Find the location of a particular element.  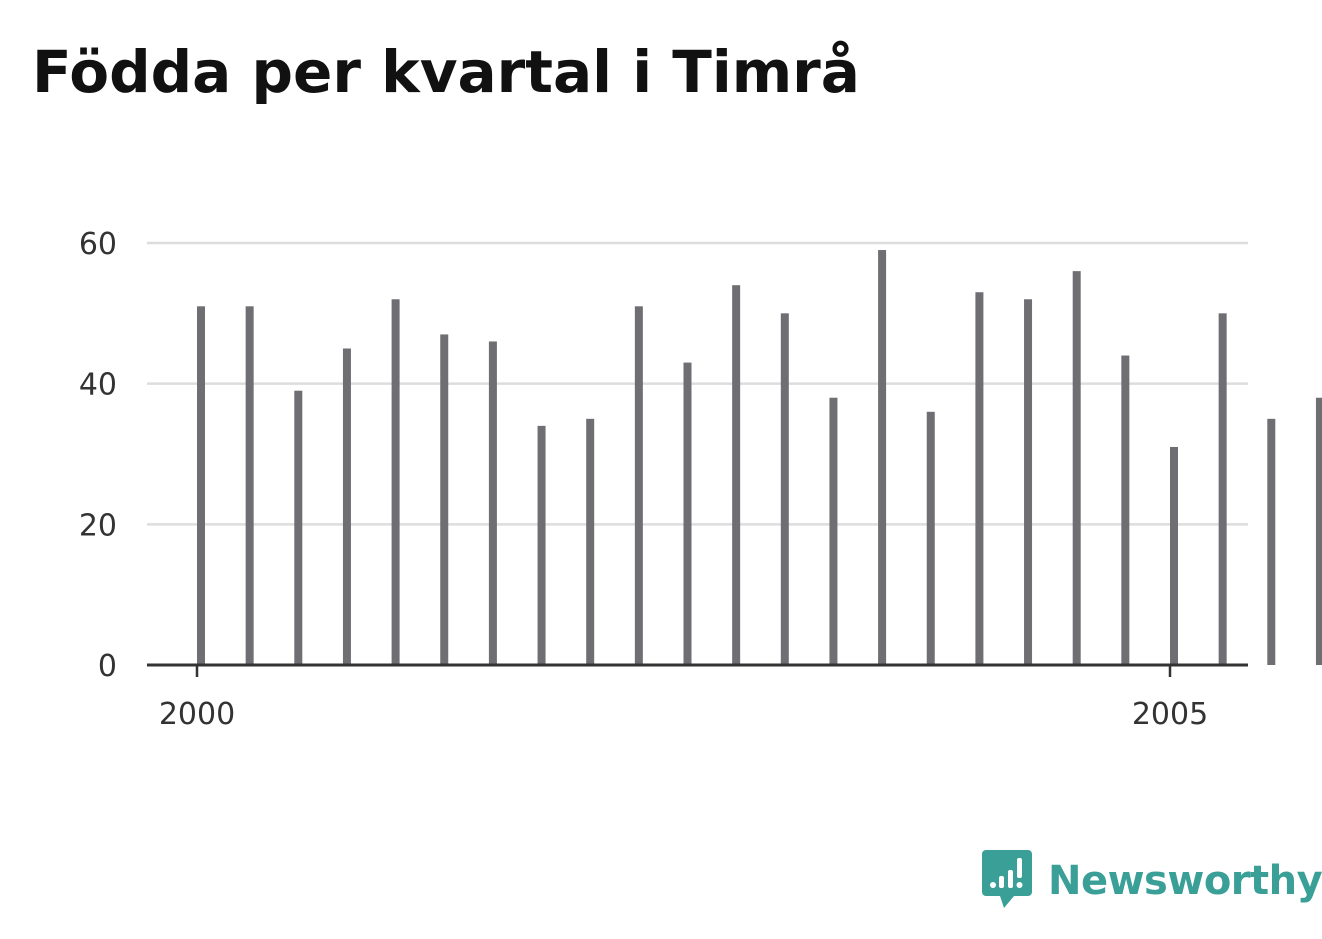

y-tick-label-0: 0 is located at coordinates (107, 666).